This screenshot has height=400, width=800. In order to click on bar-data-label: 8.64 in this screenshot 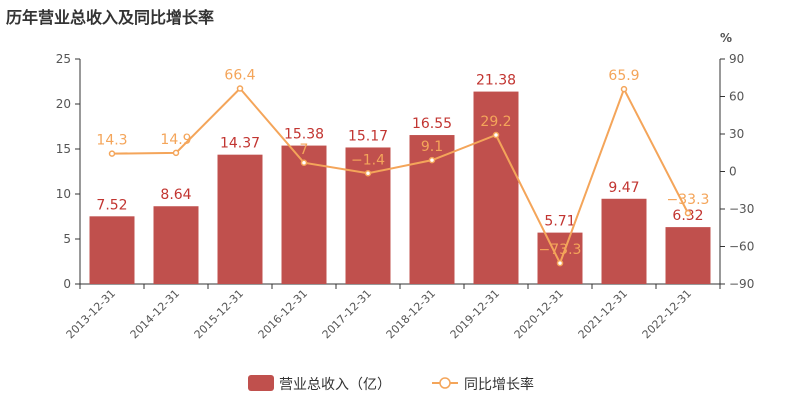, I will do `click(175, 195)`.